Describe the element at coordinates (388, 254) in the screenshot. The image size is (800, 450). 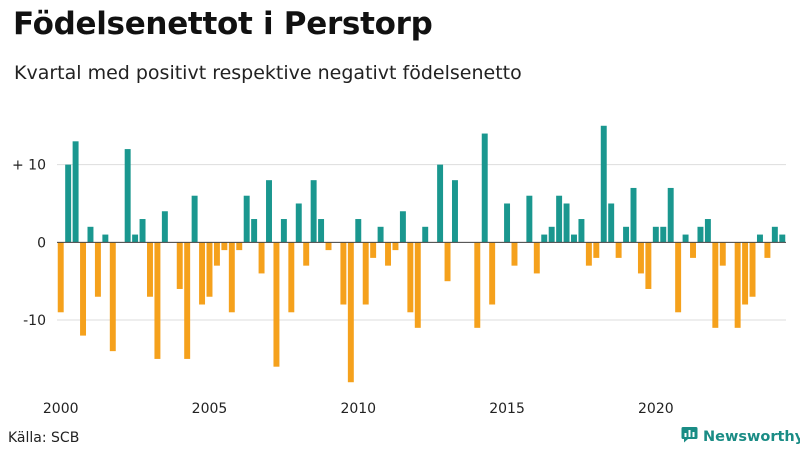
I see `bar-2011Q1` at that location.